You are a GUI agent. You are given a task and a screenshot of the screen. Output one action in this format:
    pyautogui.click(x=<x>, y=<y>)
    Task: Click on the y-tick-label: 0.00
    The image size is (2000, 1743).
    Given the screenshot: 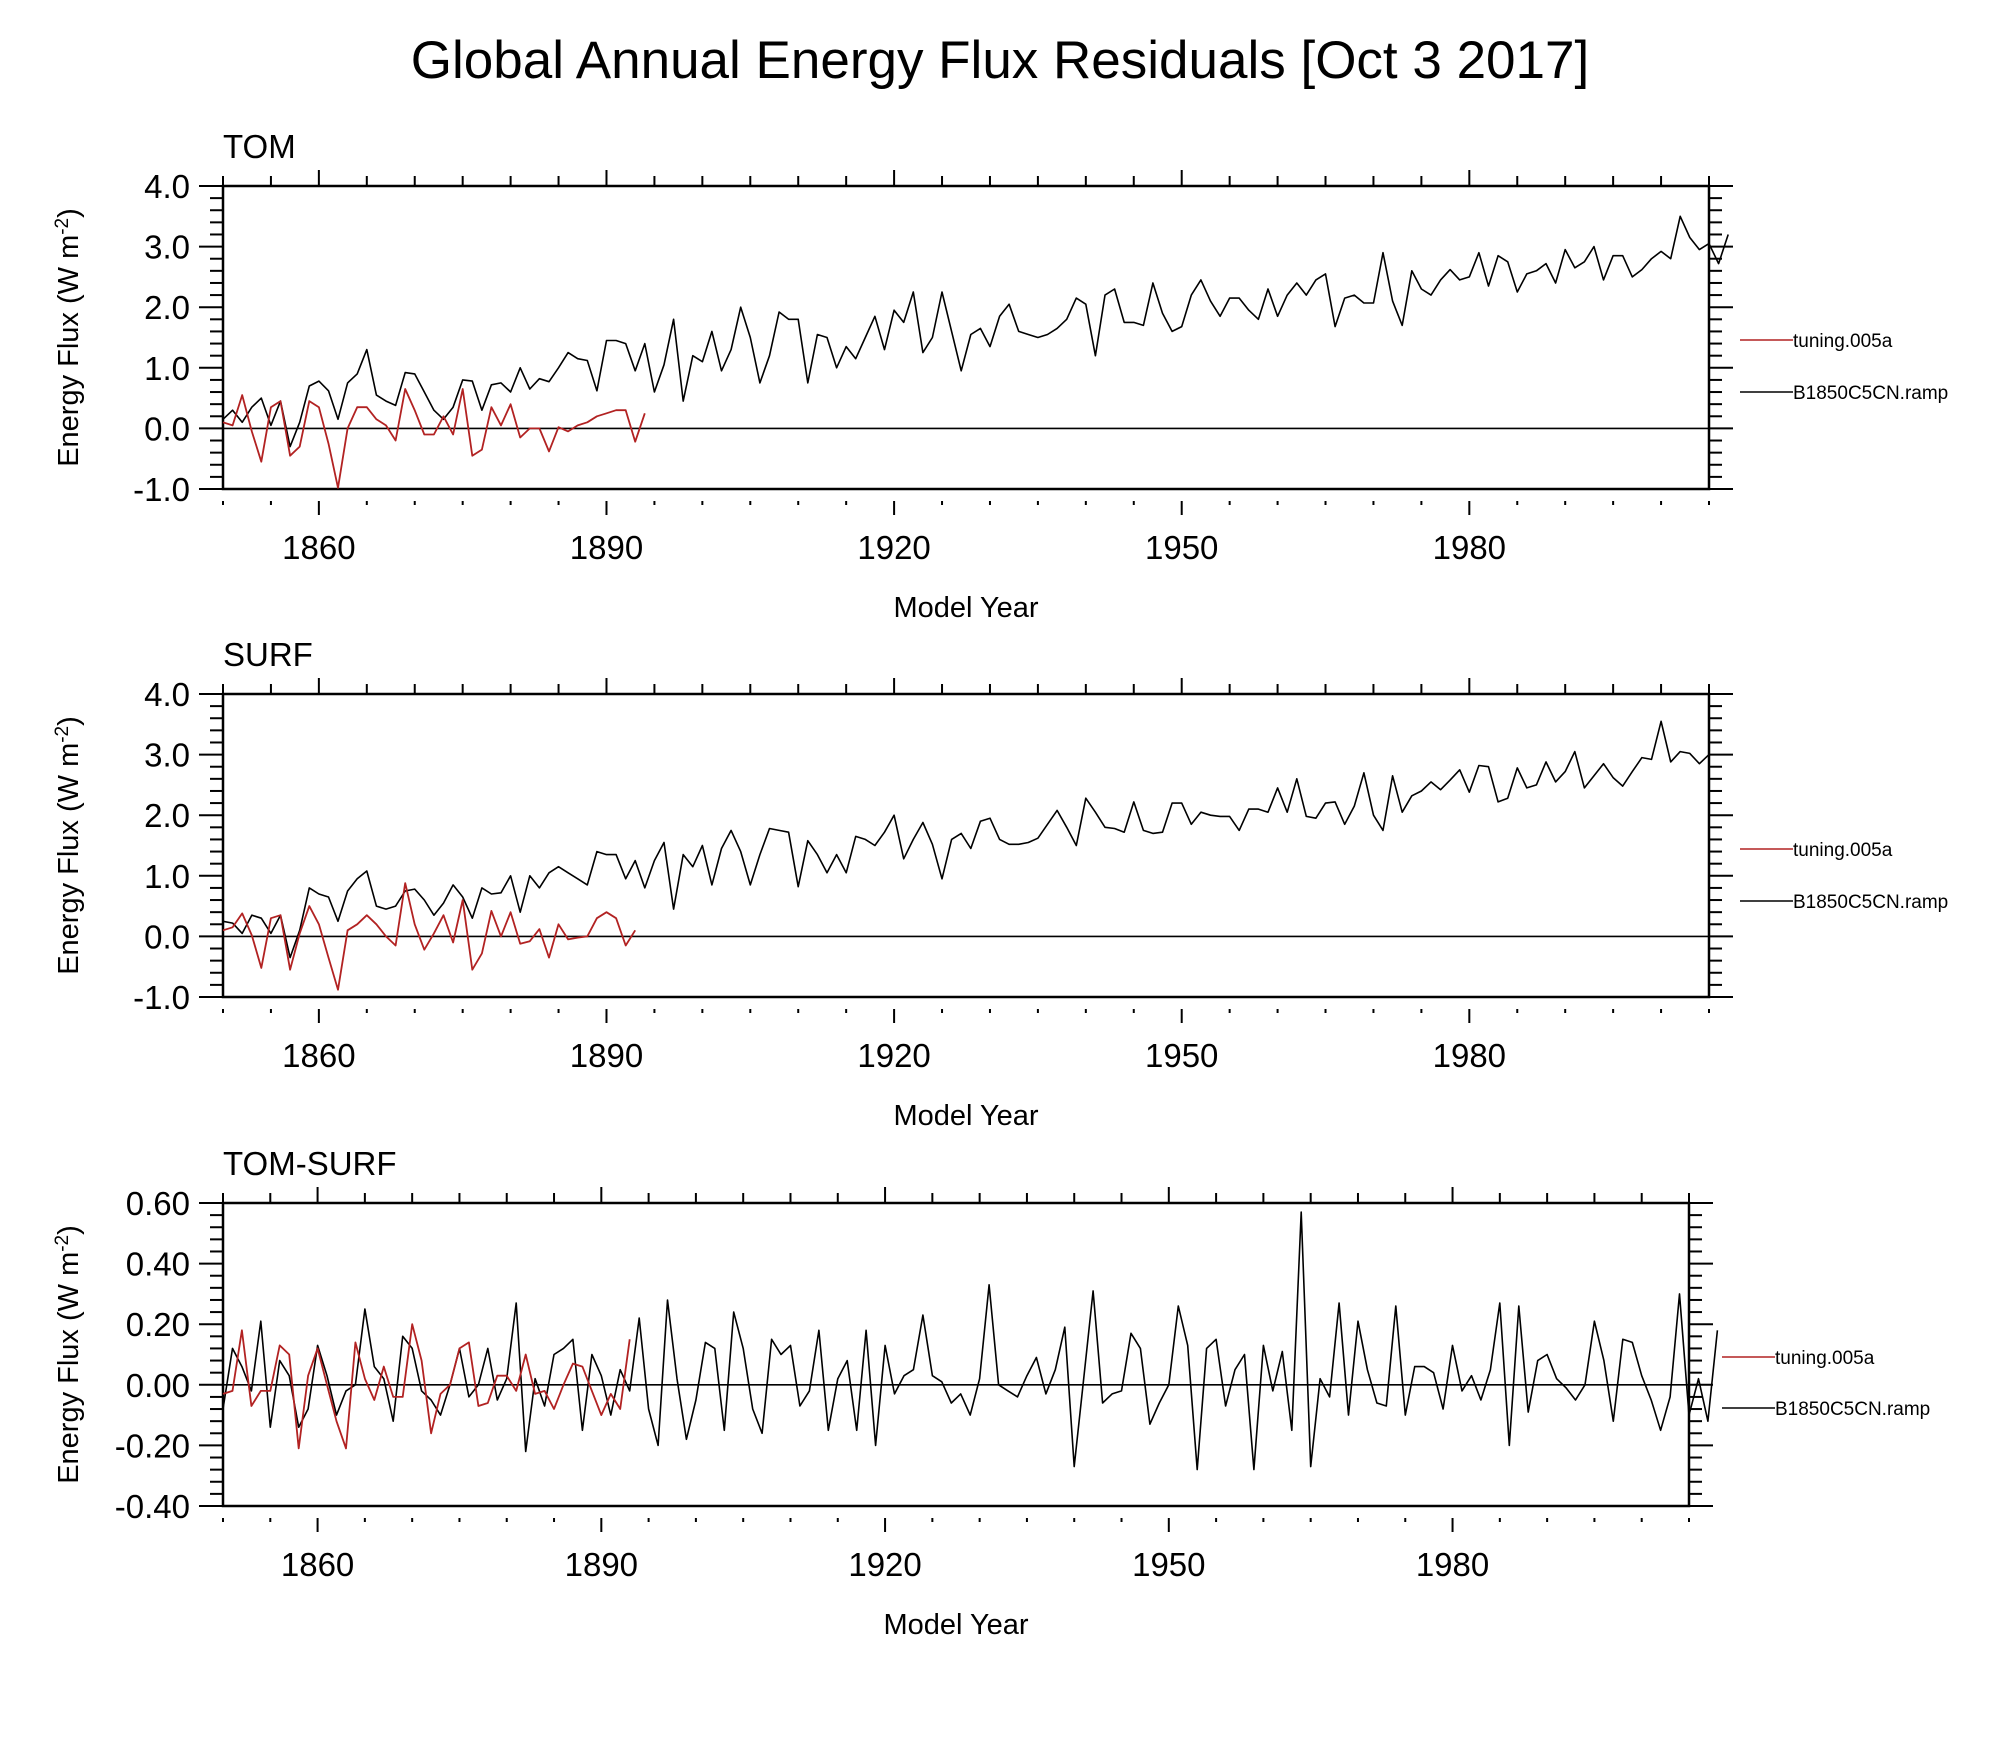 What is the action you would take?
    pyautogui.click(x=158, y=1385)
    